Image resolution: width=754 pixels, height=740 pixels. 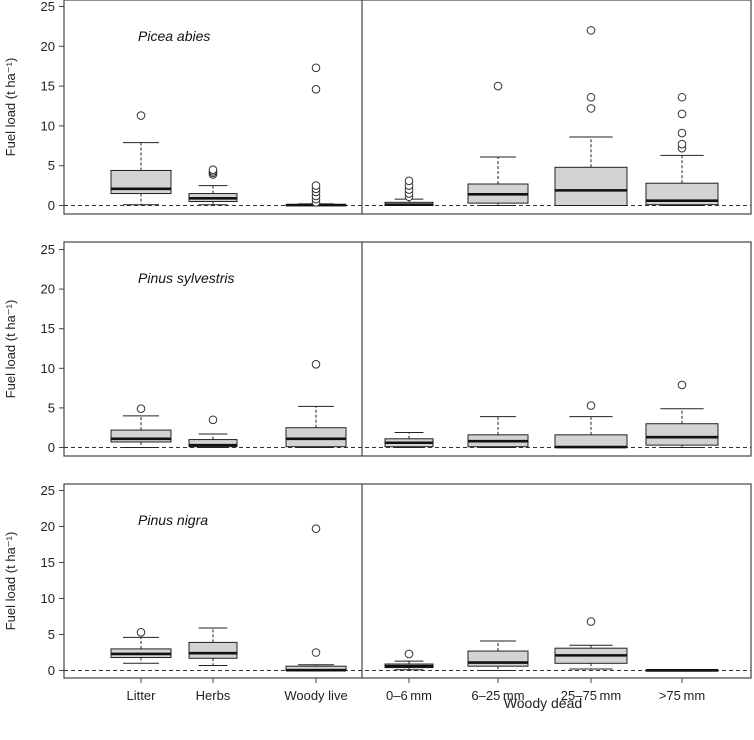 What do you see at coordinates (315, 695) in the screenshot?
I see `x-tick-label: Woody live` at bounding box center [315, 695].